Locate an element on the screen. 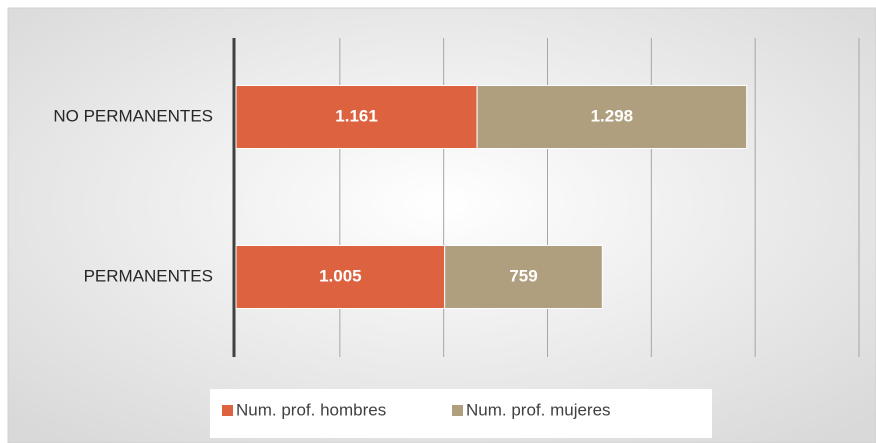 This screenshot has width=876, height=443. legend-label: Num. prof. mujeres is located at coordinates (538, 409).